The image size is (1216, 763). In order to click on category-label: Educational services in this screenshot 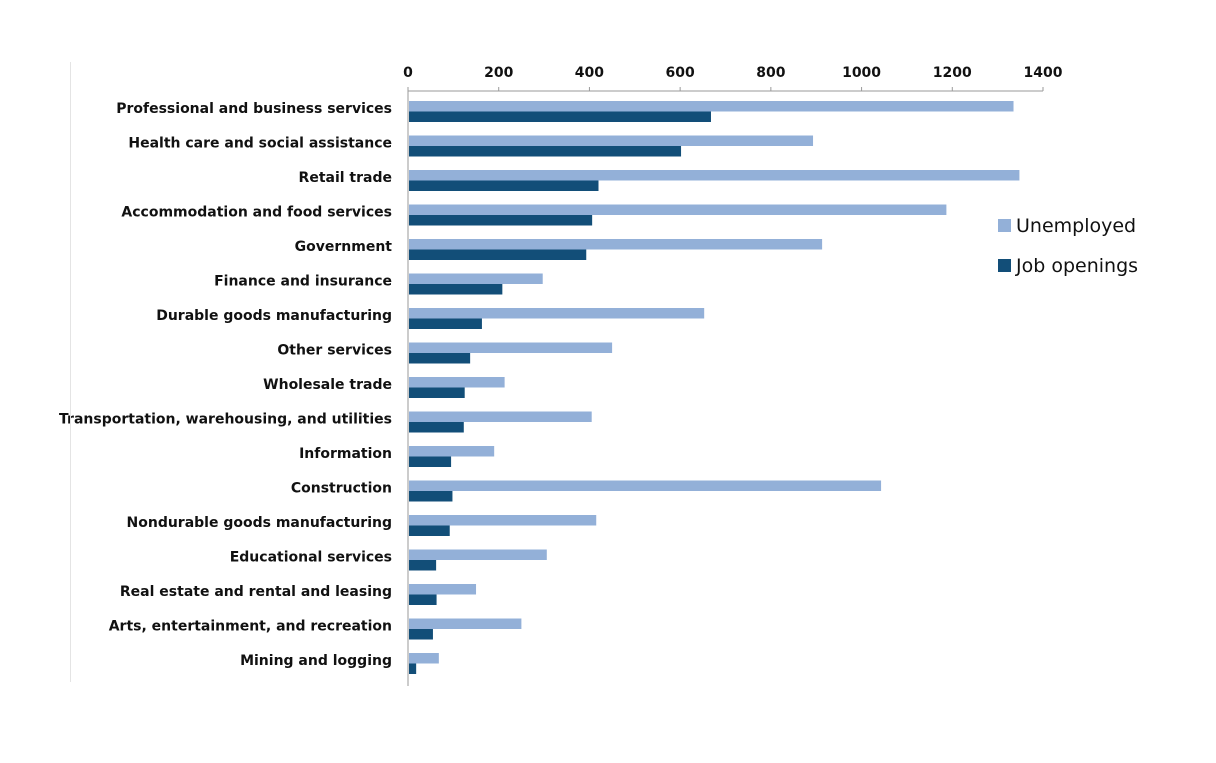, I will do `click(311, 558)`.